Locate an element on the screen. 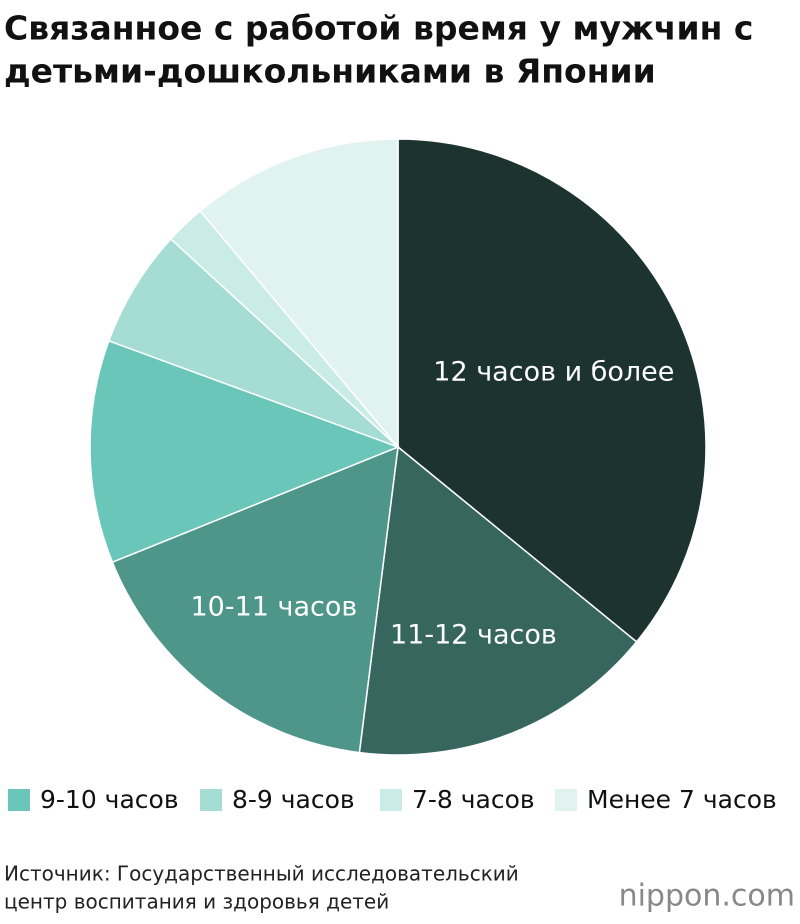 The height and width of the screenshot is (924, 800). chart-title: Связанное с работой время у мужчин с is located at coordinates (378, 28).